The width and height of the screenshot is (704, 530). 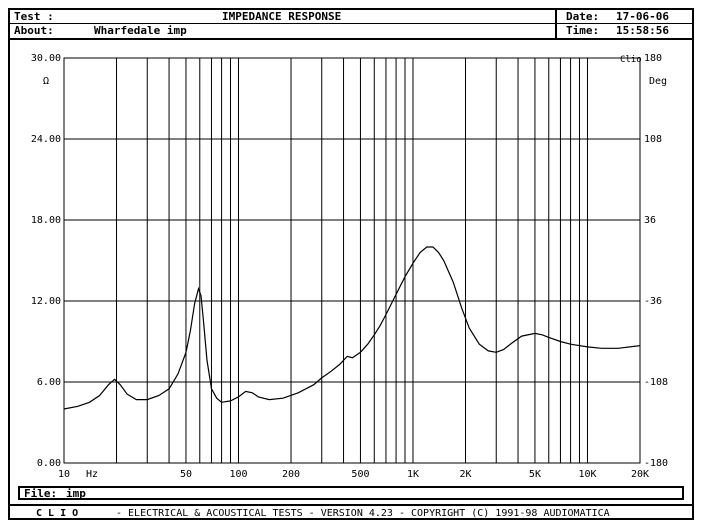 What do you see at coordinates (46, 139) in the screenshot?
I see `y-left-tick-label: 24.00` at bounding box center [46, 139].